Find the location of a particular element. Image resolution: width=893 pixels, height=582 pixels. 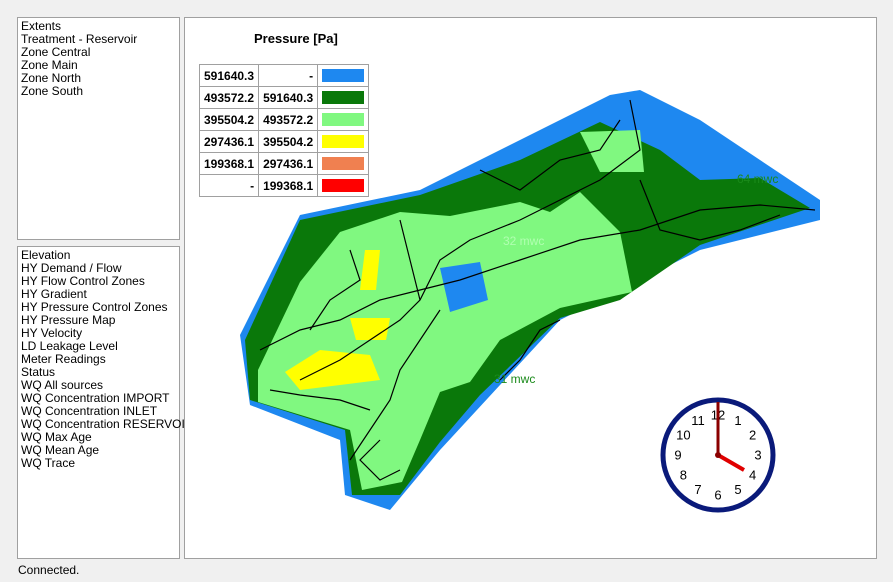

list-item: WQ Concentration INLET is located at coordinates (89, 411).